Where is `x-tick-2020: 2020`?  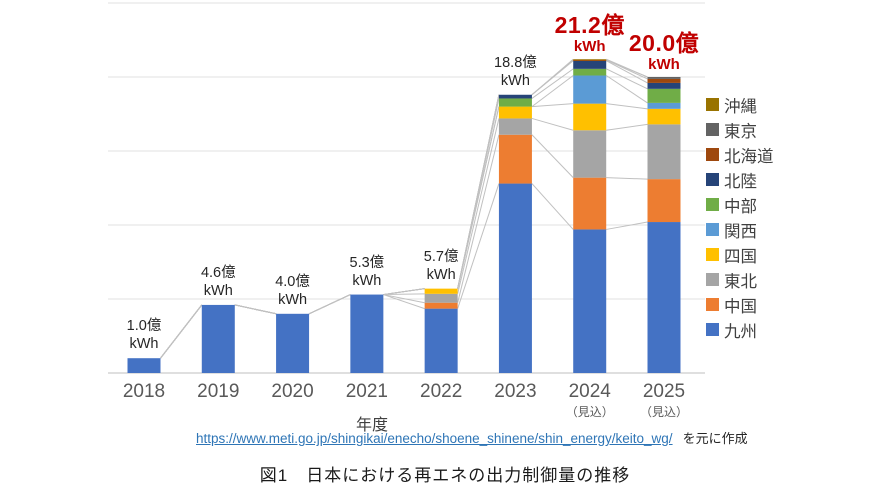
x-tick-2020: 2020 is located at coordinates (292, 391).